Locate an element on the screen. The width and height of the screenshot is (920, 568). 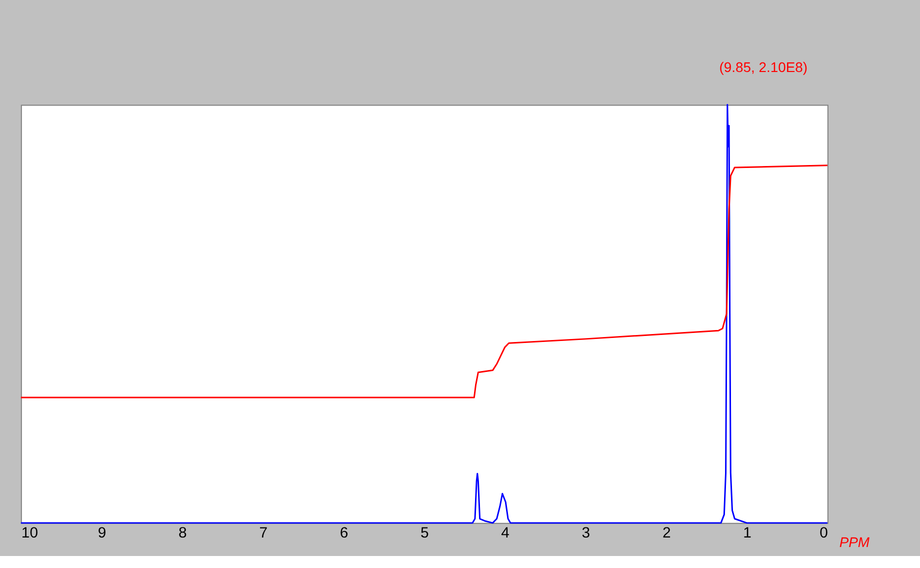
x-tick-label: 4 is located at coordinates (505, 533).